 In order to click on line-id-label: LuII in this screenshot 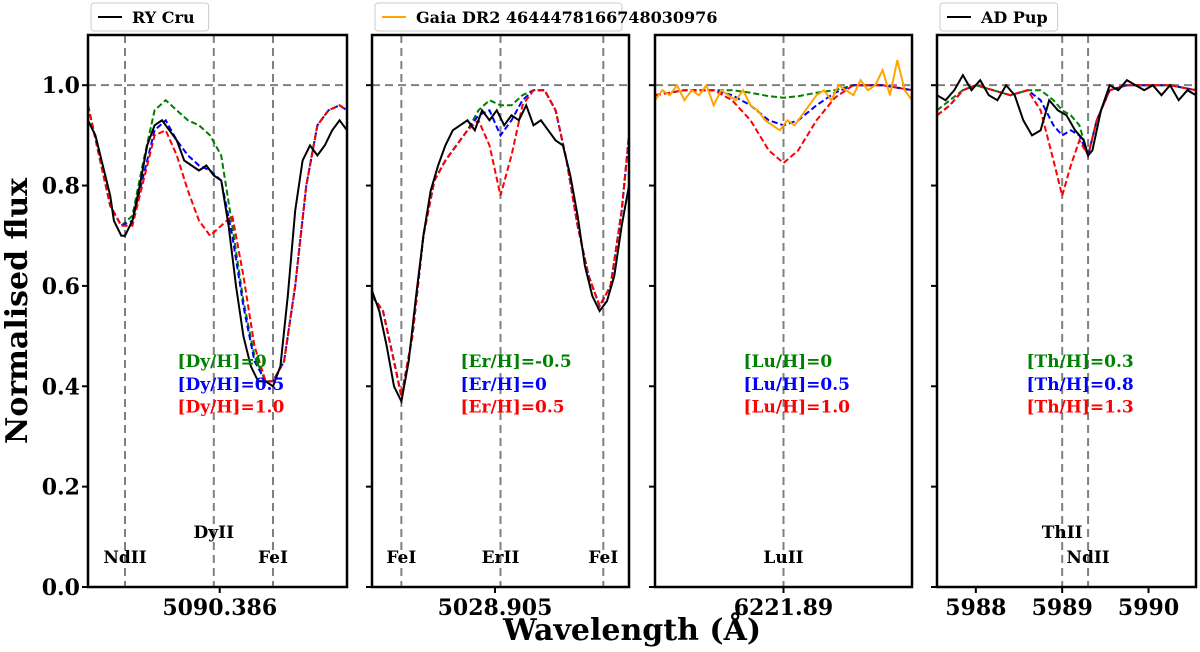, I will do `click(783, 558)`.